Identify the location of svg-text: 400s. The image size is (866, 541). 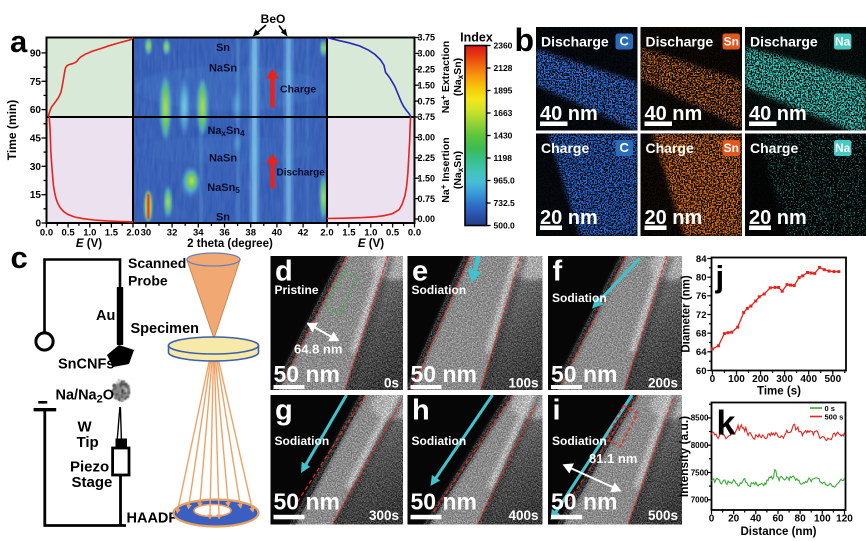
(523, 515).